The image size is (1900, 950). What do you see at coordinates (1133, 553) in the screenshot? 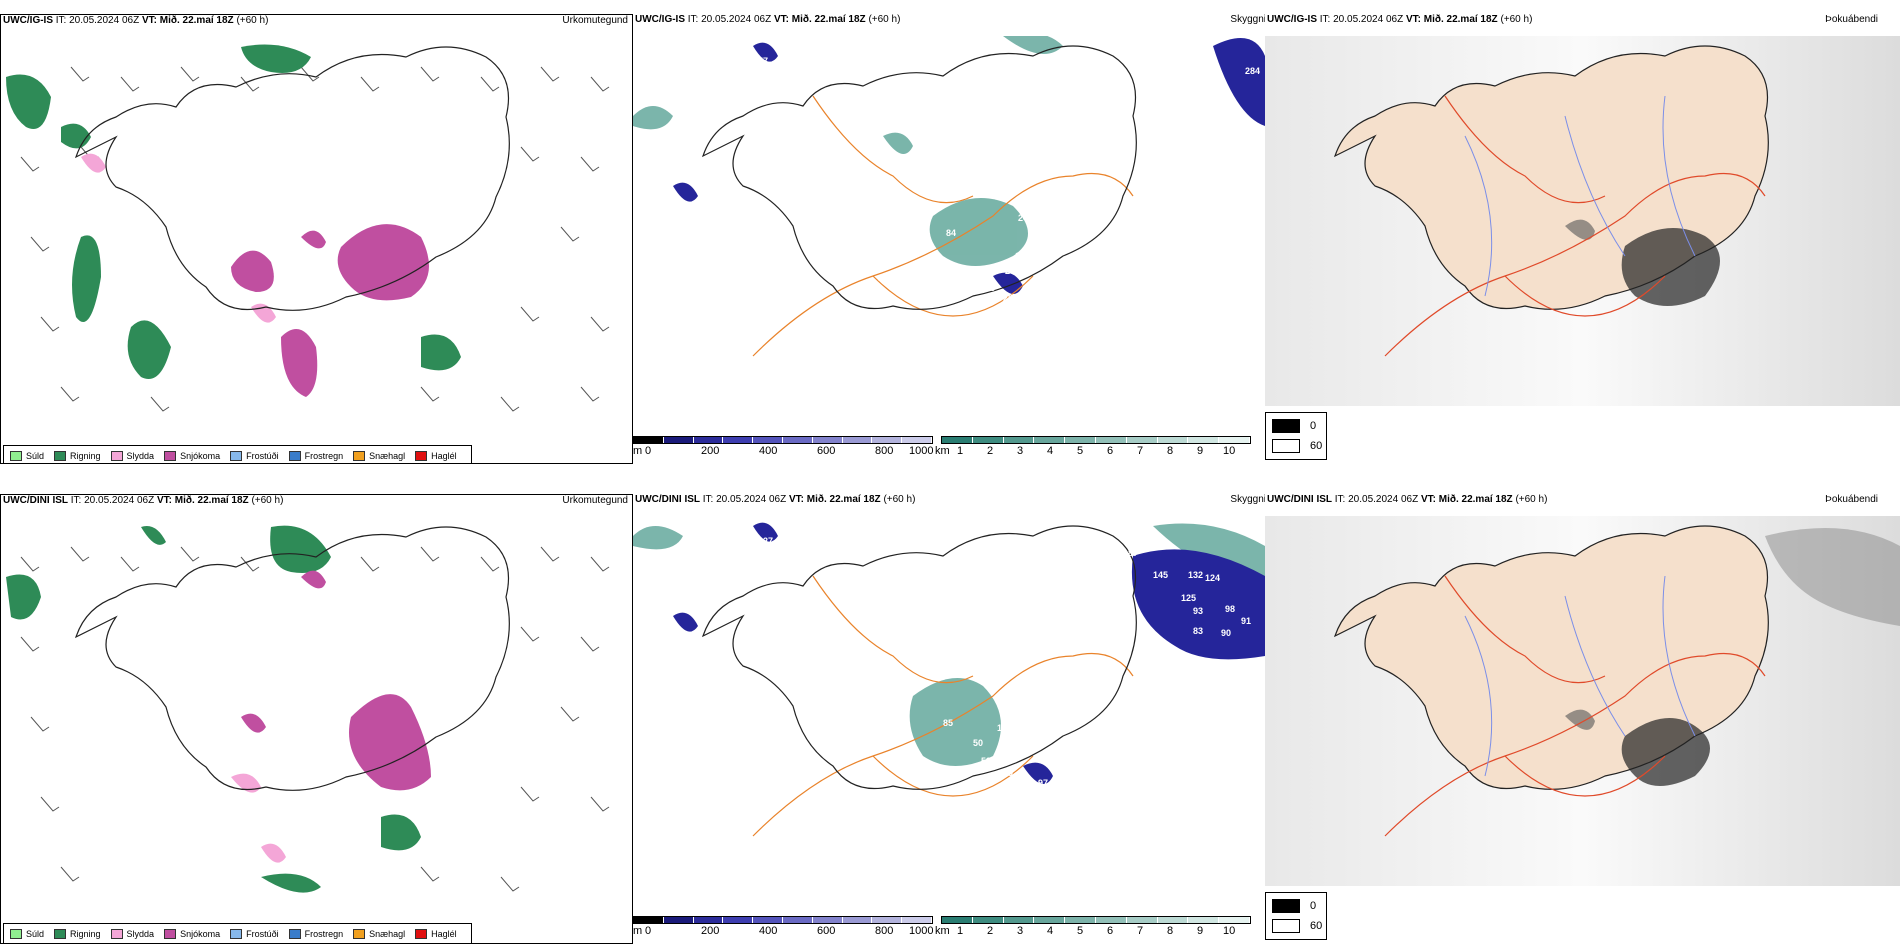
I see `cloud-base-label: 87` at bounding box center [1133, 553].